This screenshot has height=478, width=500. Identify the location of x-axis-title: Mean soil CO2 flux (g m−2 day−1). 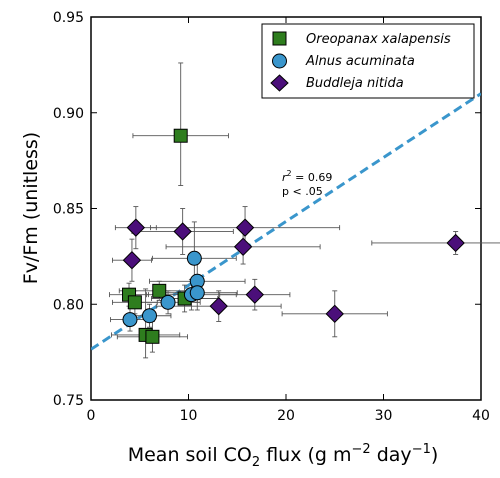
(283, 456).